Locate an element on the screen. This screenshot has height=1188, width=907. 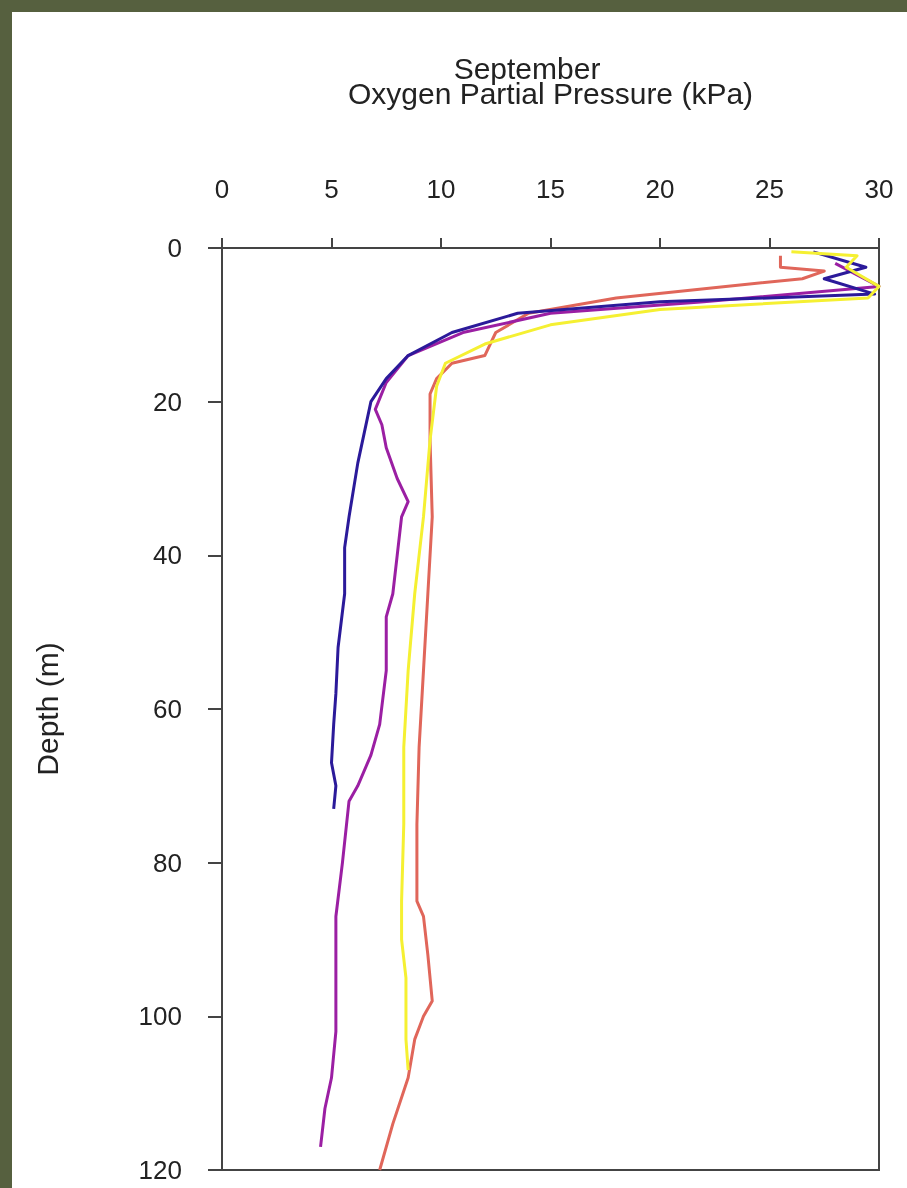
y-tick-label: 60 is located at coordinates (167, 709).